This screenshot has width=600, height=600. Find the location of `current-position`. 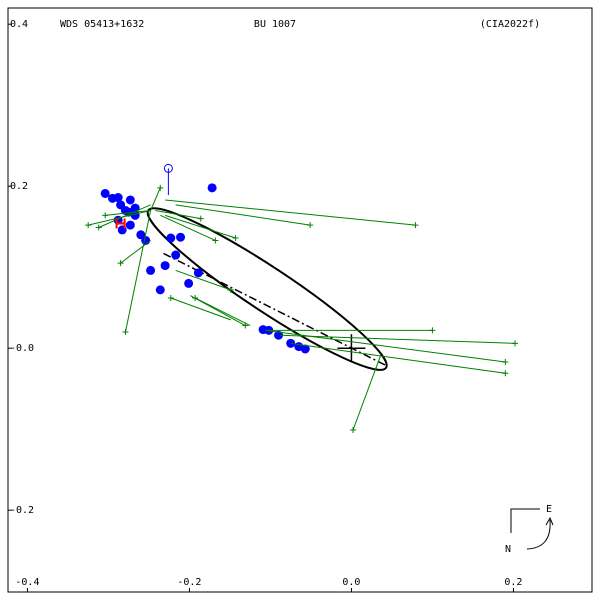

current-position is located at coordinates (120, 223).